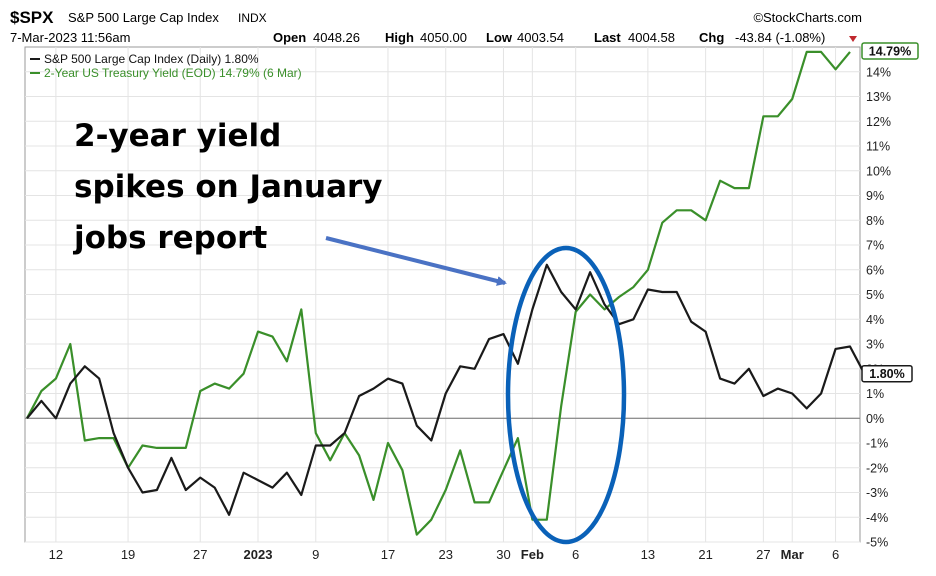 The width and height of the screenshot is (936, 576). Describe the element at coordinates (315, 554) in the screenshot. I see `x-tick-label: 9` at that location.